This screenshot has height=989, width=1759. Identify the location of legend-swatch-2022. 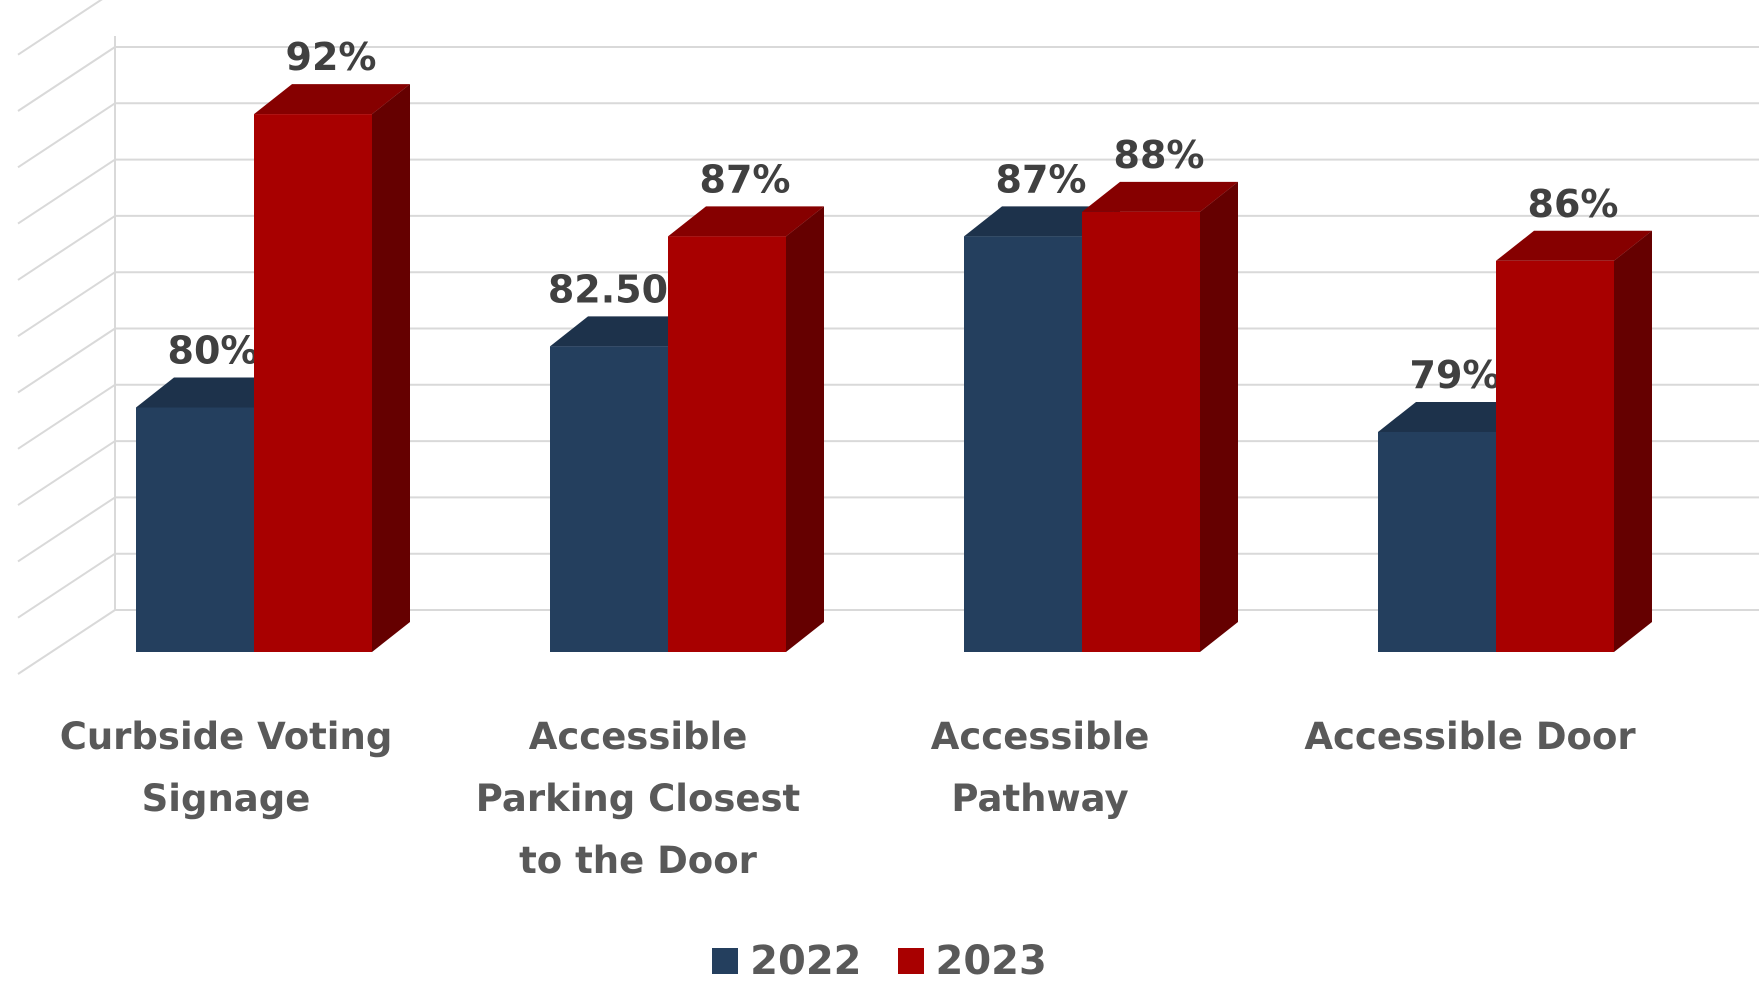
(725, 961).